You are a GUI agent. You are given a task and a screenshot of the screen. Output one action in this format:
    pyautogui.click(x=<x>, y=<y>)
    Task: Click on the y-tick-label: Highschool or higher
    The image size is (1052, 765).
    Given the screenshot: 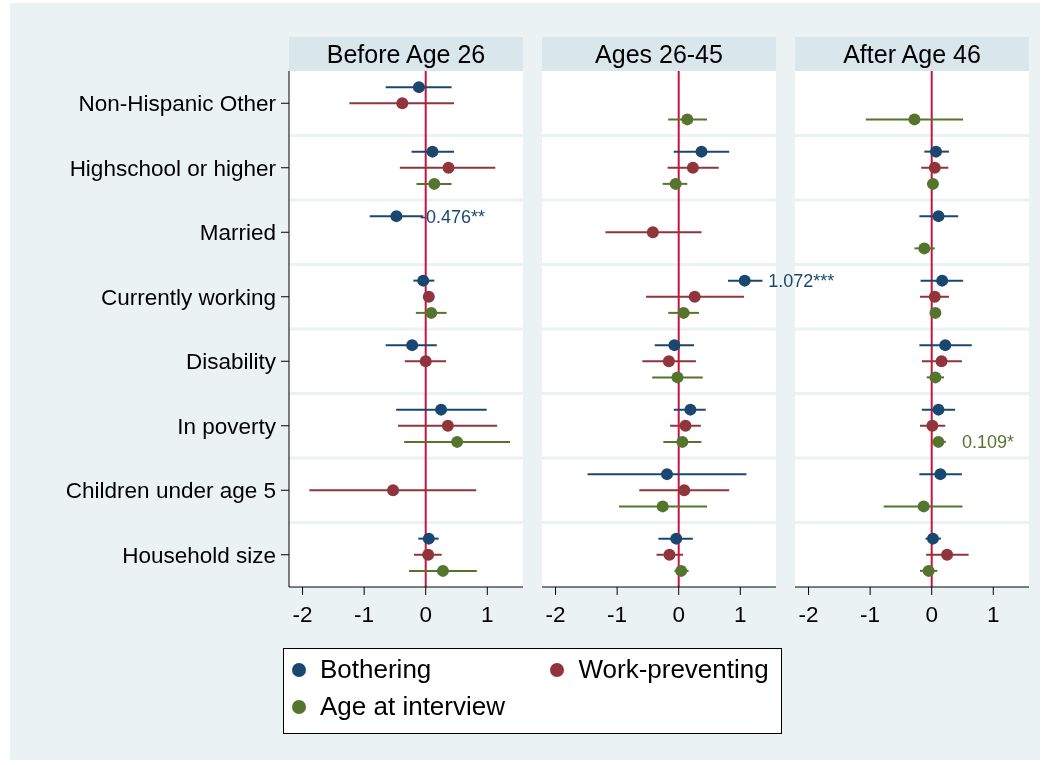 What is the action you would take?
    pyautogui.click(x=173, y=168)
    